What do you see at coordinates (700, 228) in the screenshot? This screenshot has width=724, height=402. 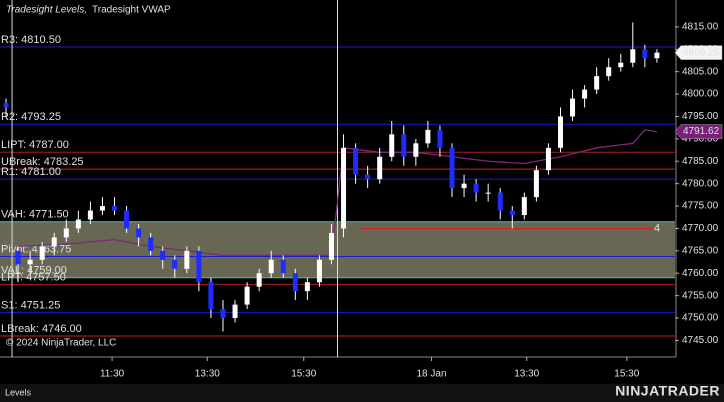 I see `y-tick-label: 4770.00` at bounding box center [700, 228].